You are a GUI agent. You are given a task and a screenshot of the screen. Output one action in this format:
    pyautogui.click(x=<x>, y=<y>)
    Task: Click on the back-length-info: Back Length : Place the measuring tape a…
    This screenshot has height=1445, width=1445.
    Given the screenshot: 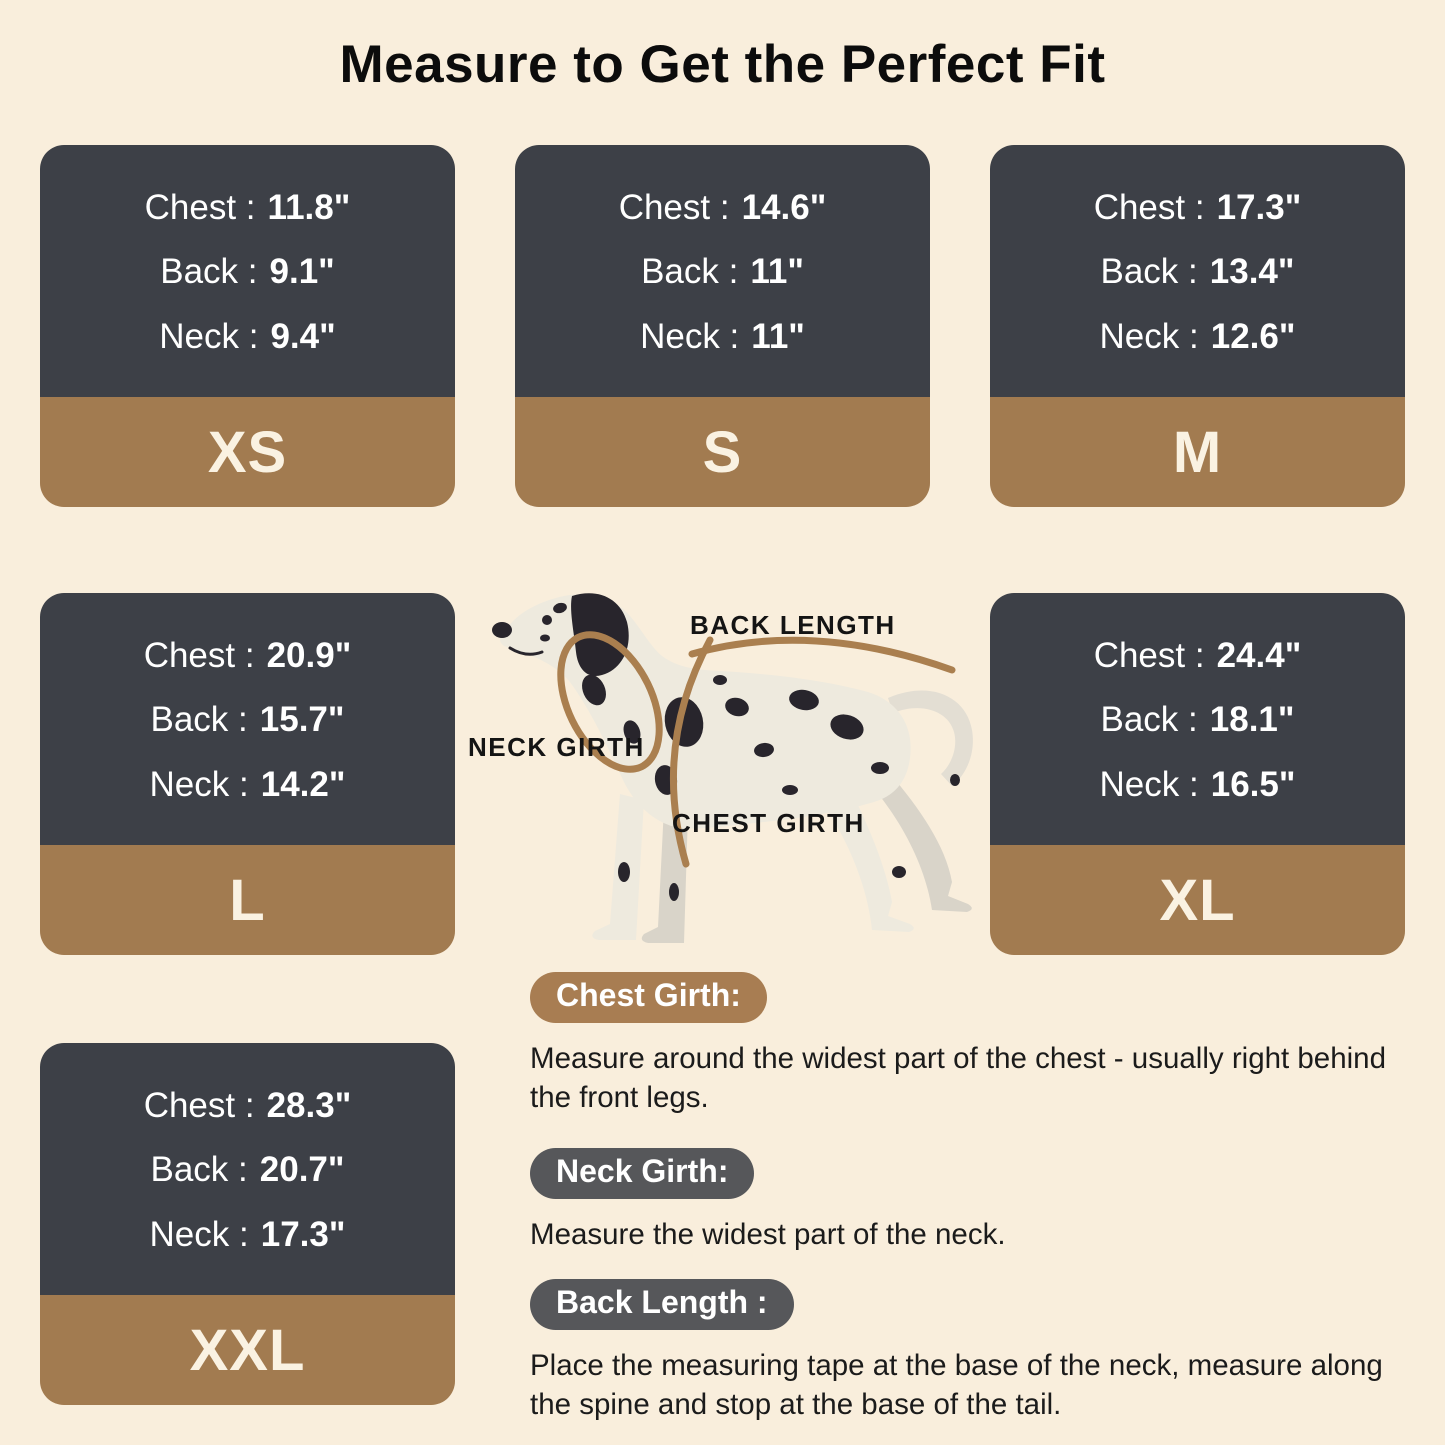 What is the action you would take?
    pyautogui.click(x=977, y=1351)
    